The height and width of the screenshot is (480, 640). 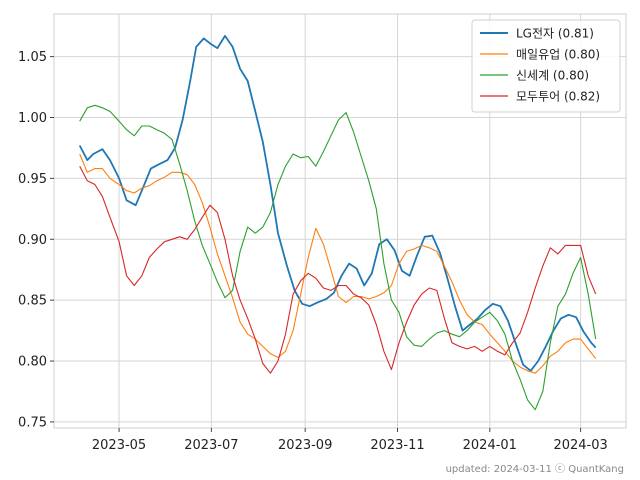 I want to click on x-tick-label: 2023-05, so click(x=119, y=445).